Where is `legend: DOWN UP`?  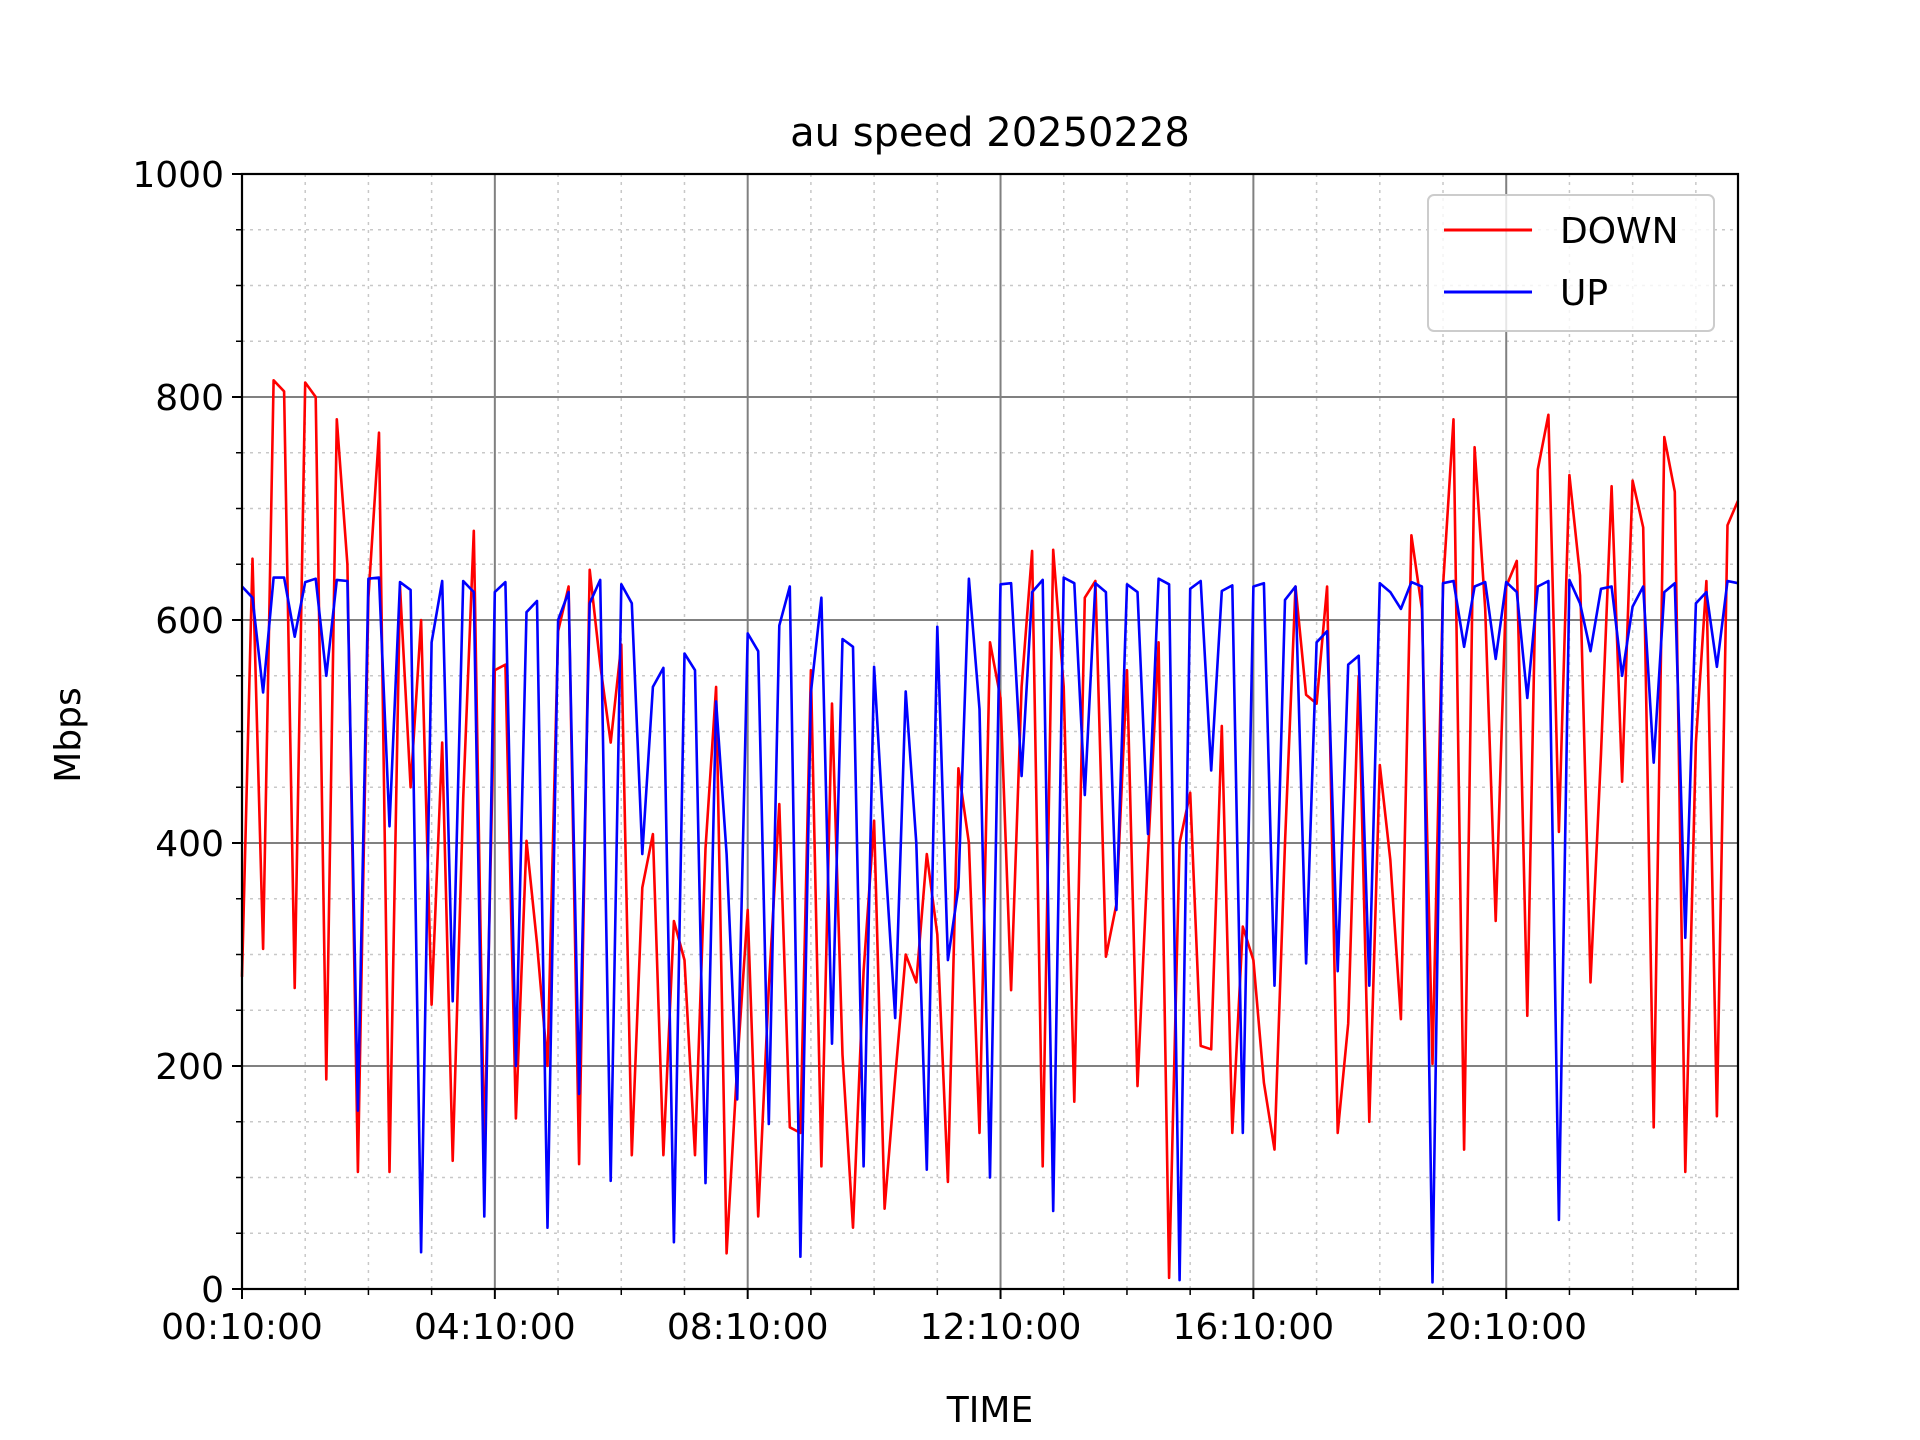
legend: DOWN UP is located at coordinates (1571, 263).